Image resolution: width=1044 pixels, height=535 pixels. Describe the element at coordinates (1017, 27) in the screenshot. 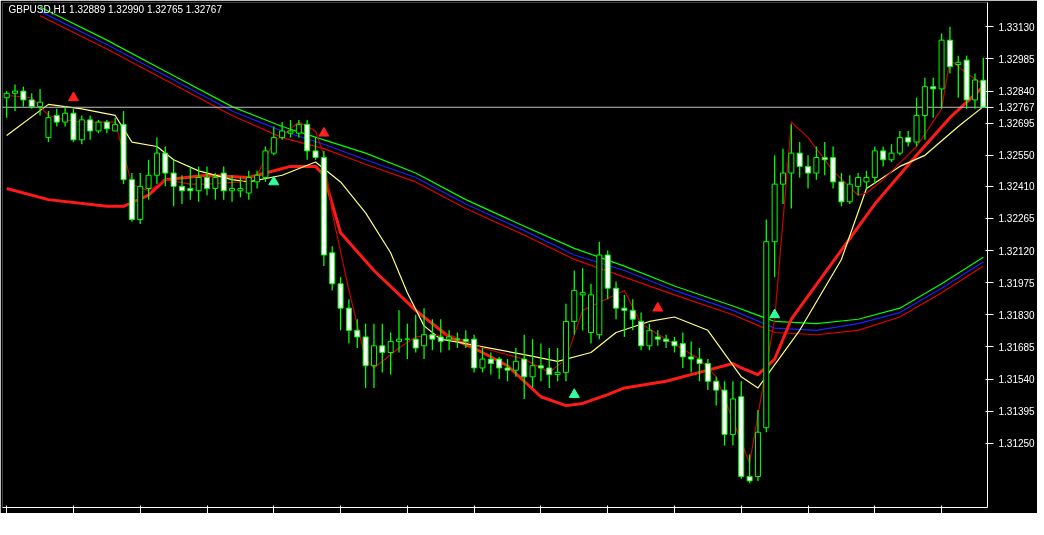

I see `y-tick-label: 1.33130` at that location.